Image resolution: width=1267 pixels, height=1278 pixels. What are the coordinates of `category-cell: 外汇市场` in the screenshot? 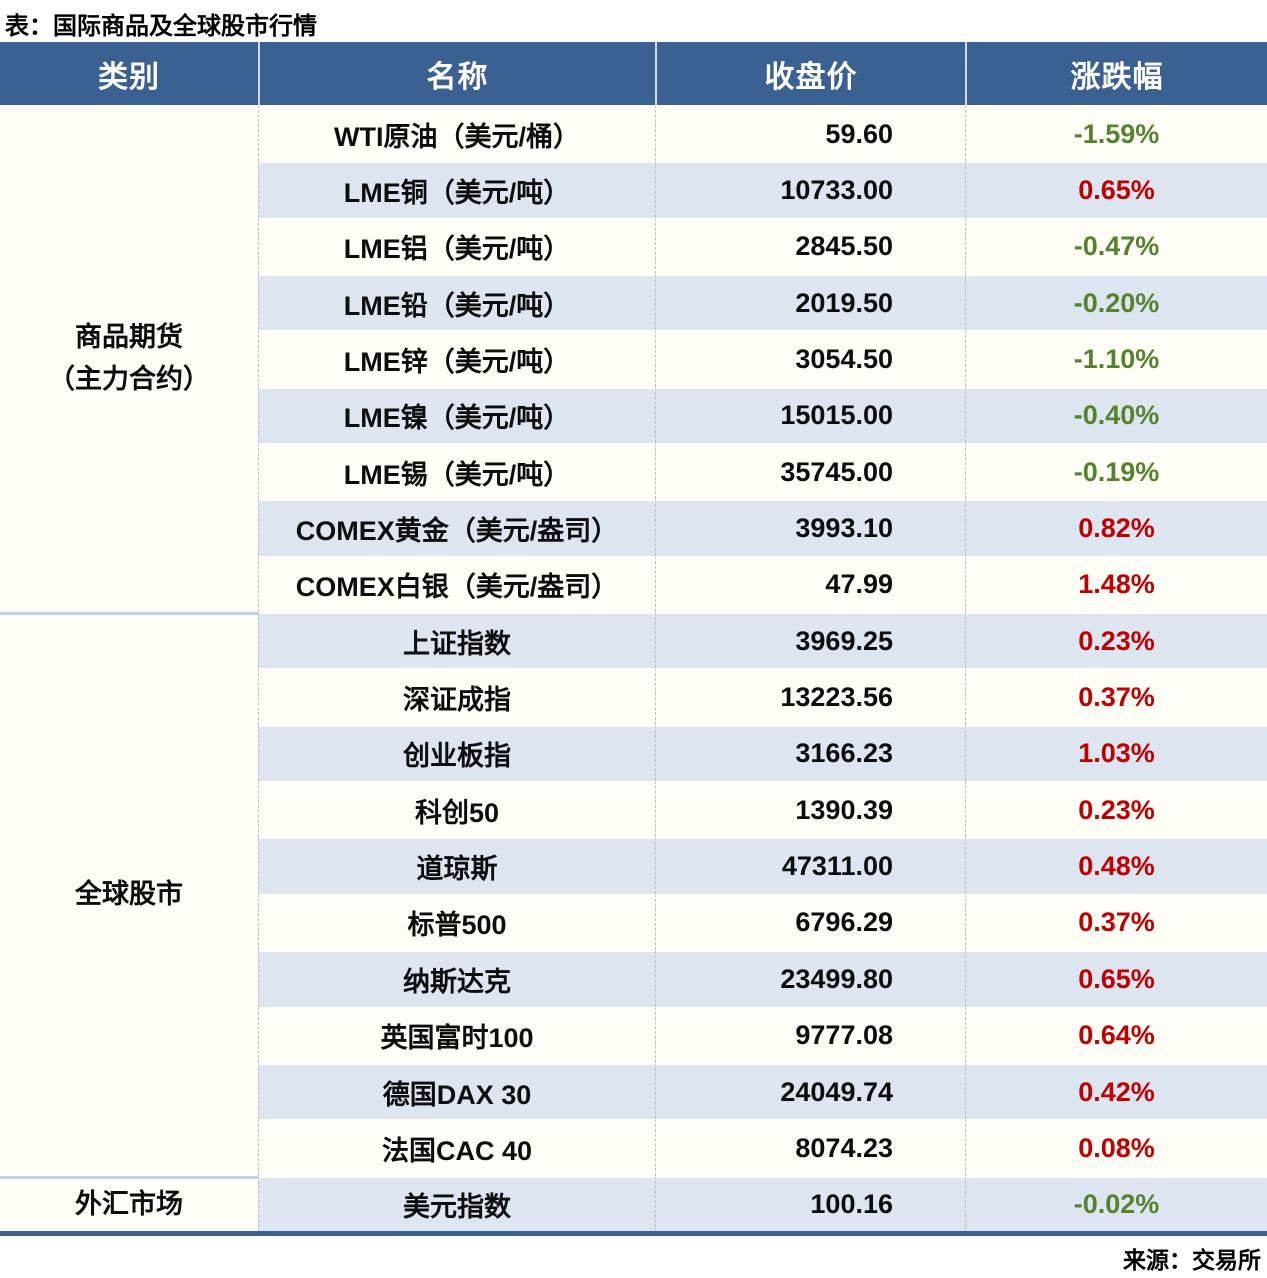 It's located at (129, 1203).